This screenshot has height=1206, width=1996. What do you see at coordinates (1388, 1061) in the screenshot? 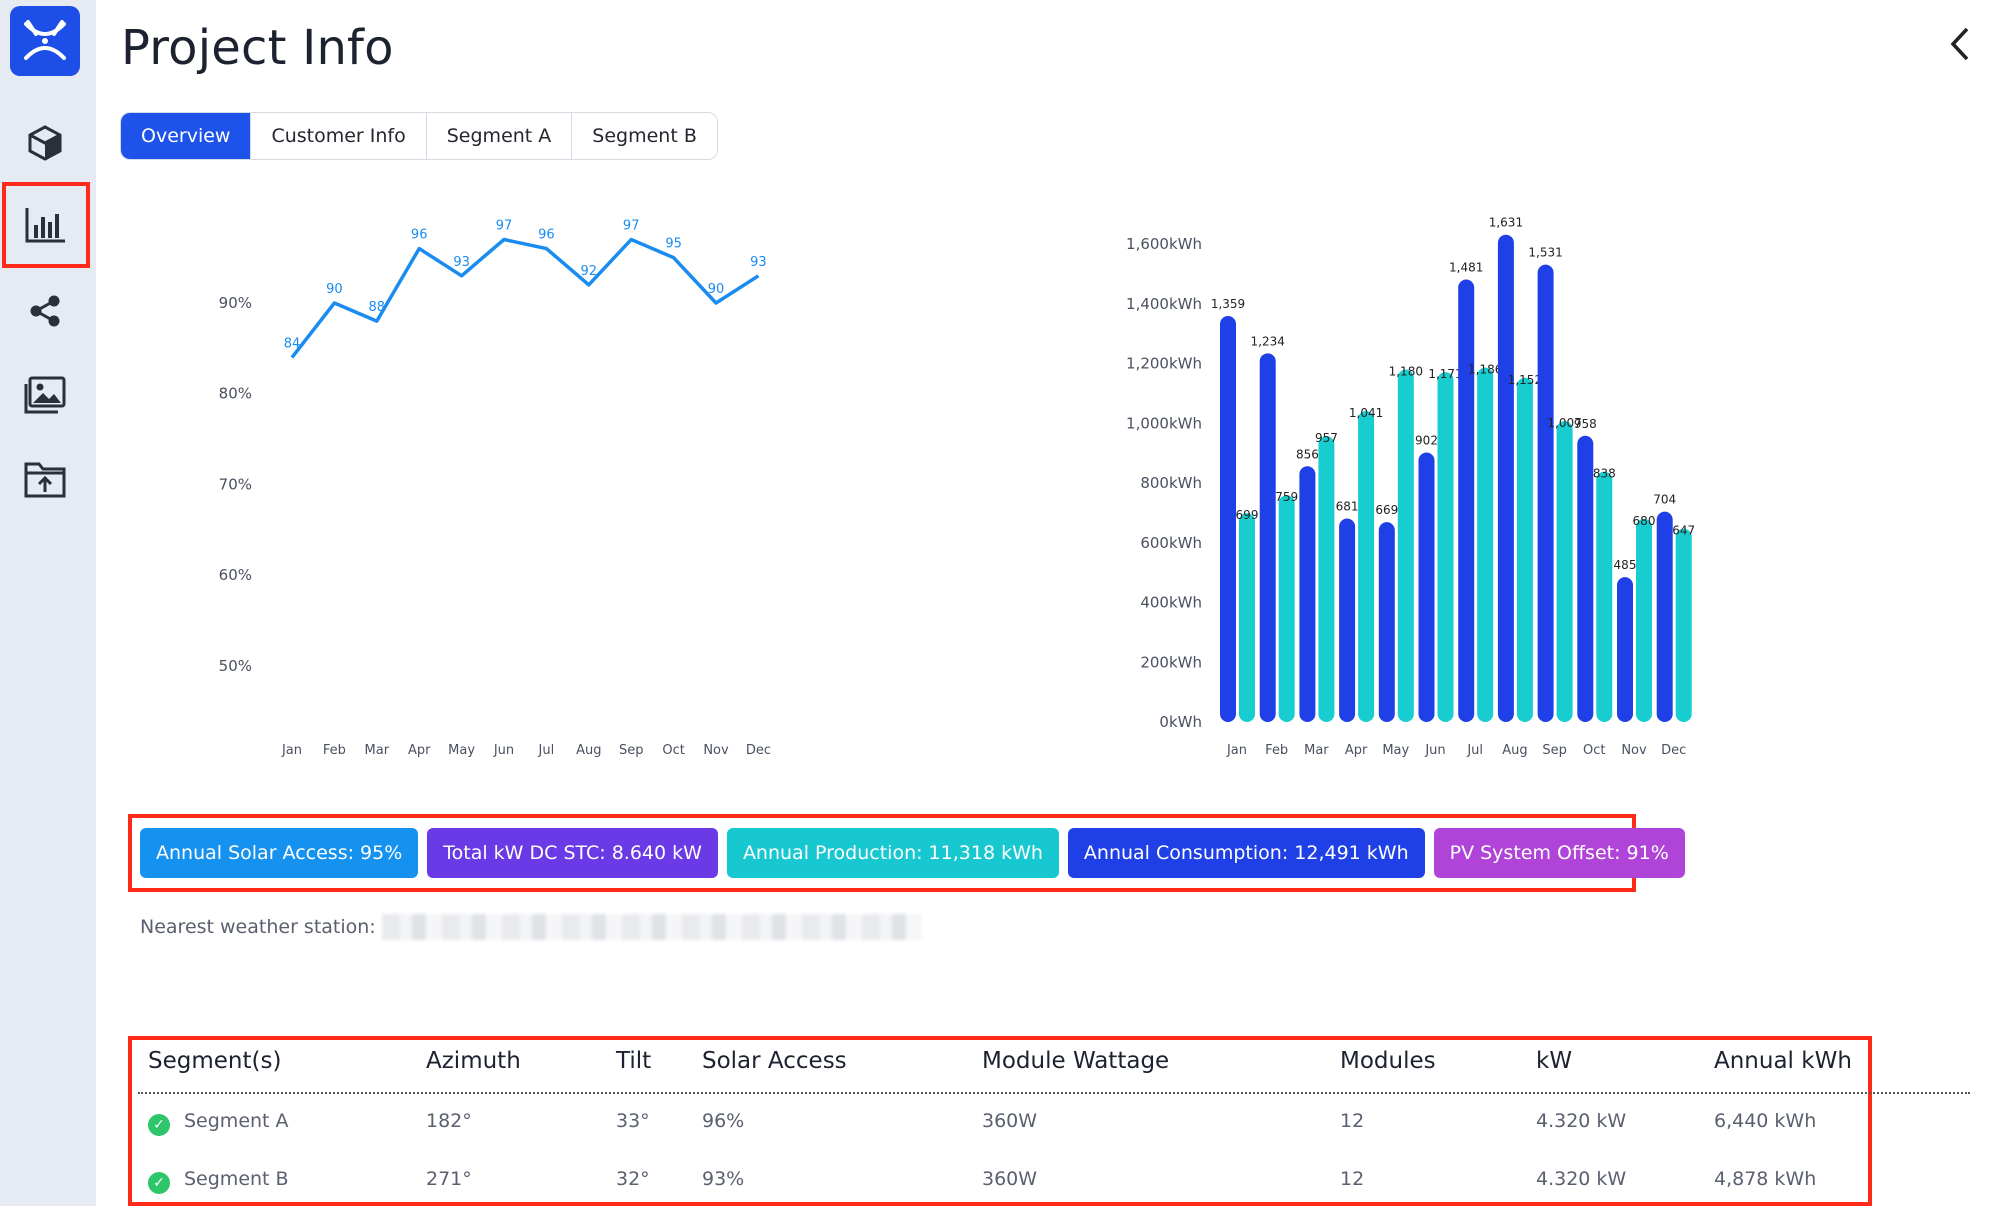
I see `col-modules: Modules` at bounding box center [1388, 1061].